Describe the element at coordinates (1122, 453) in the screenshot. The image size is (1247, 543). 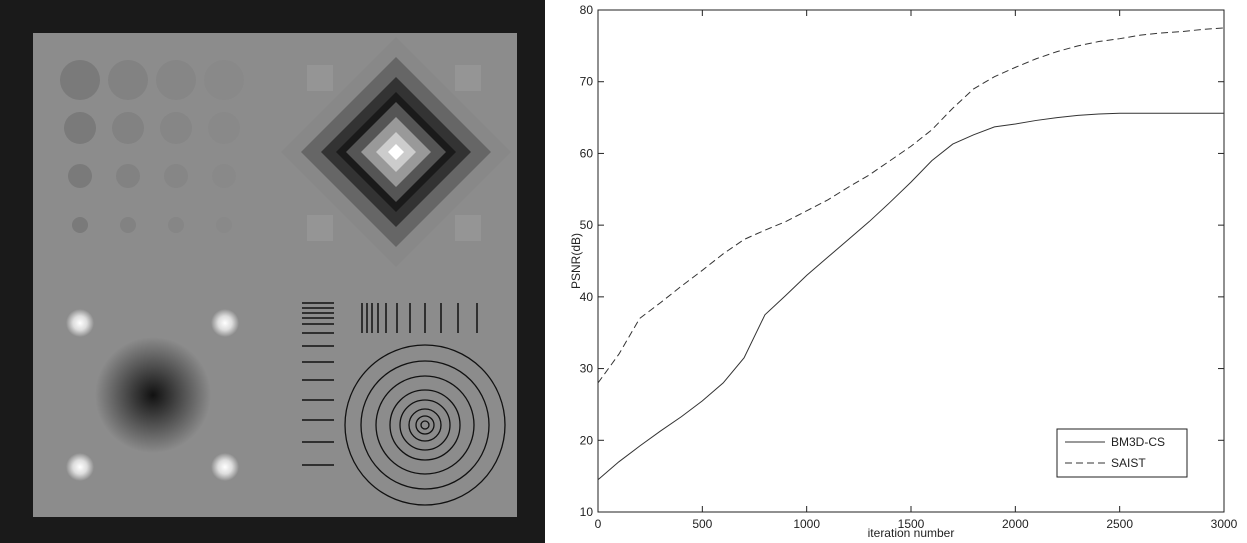
I see `legend-box` at that location.